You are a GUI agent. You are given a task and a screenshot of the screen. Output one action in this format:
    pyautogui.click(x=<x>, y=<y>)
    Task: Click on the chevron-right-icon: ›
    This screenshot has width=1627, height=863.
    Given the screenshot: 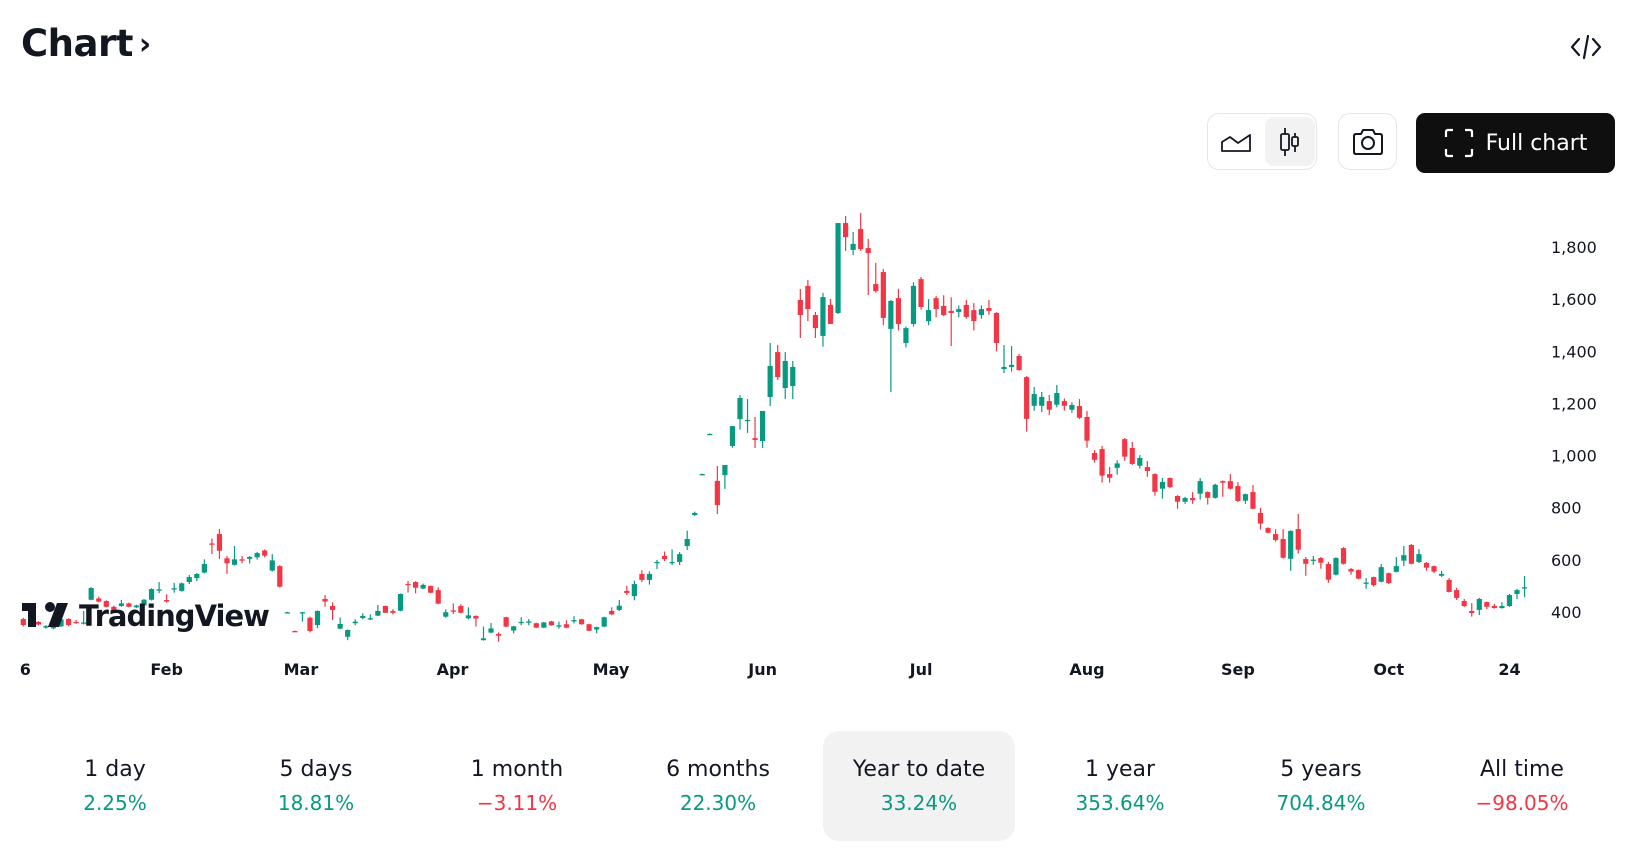 What is the action you would take?
    pyautogui.click(x=144, y=44)
    